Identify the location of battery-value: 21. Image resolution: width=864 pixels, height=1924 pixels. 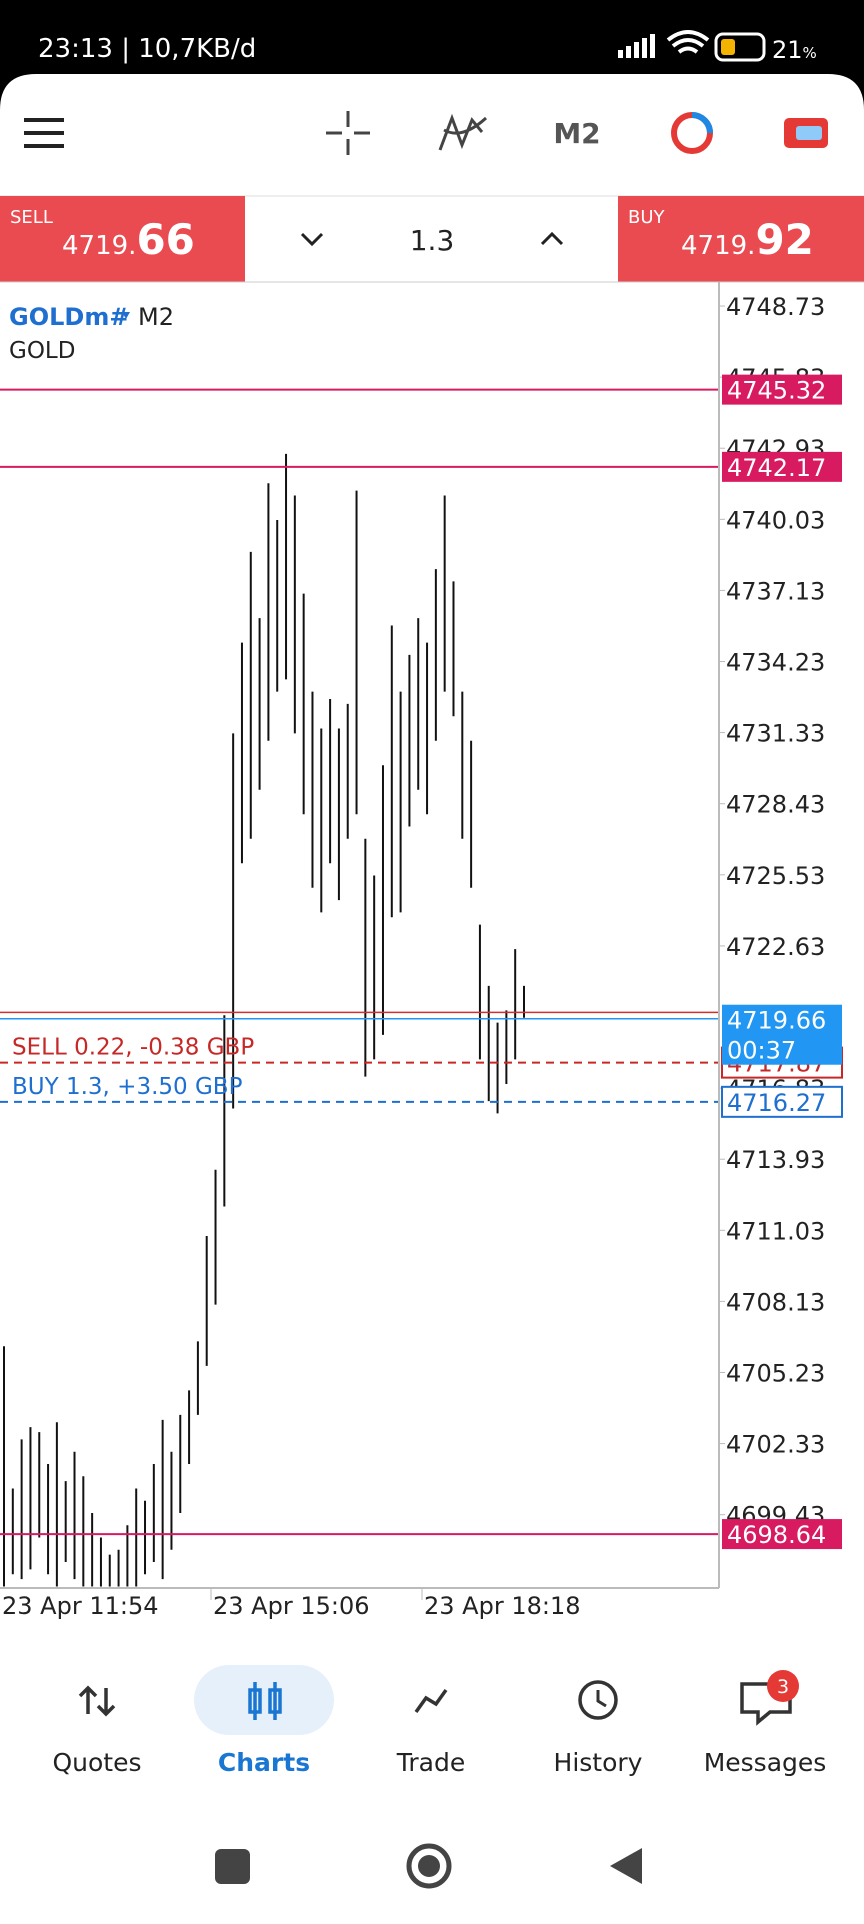
(787, 50).